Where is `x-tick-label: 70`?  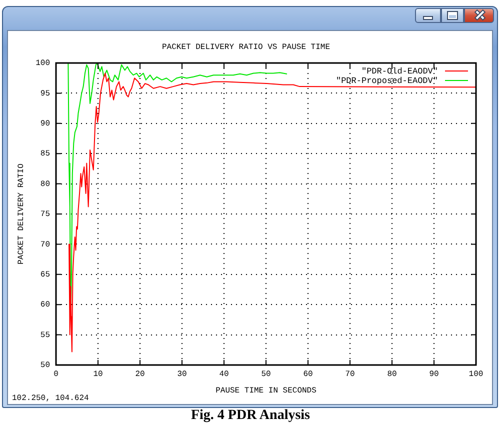
x-tick-label: 70 is located at coordinates (350, 374).